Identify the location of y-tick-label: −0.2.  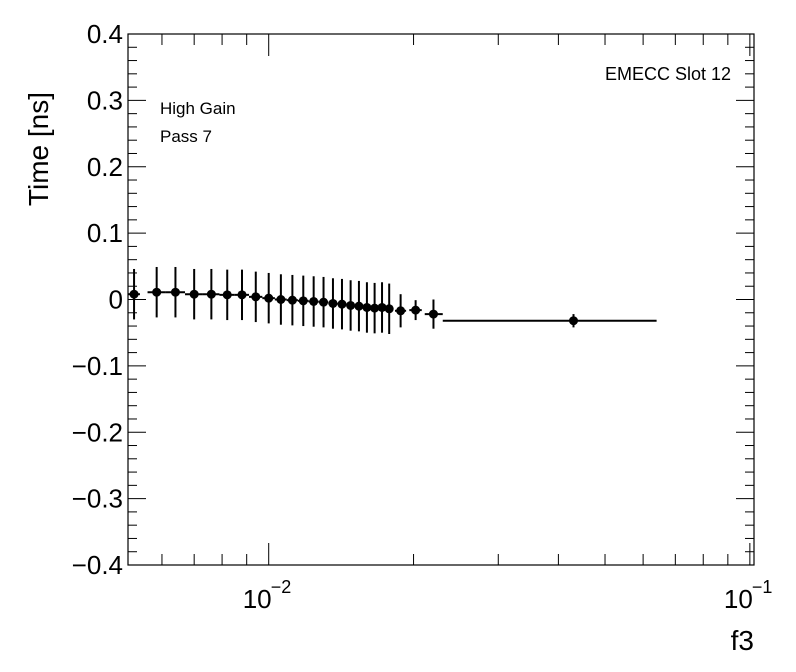
(97, 432).